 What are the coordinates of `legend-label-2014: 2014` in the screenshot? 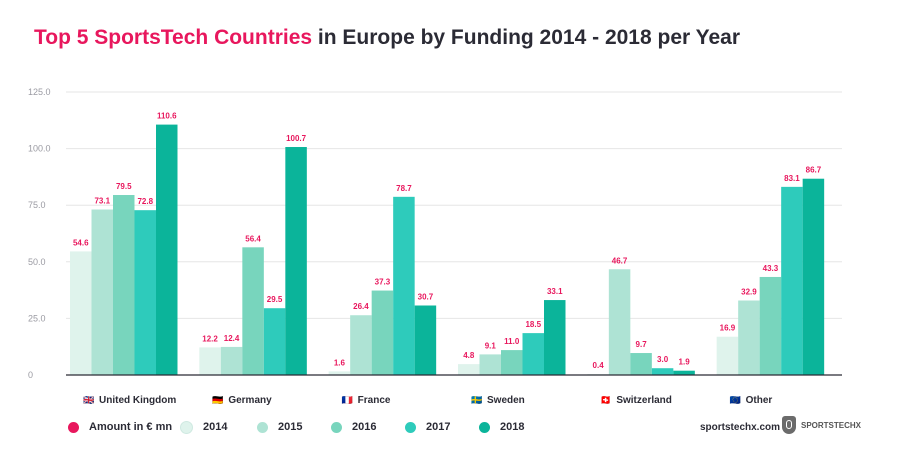 It's located at (215, 427).